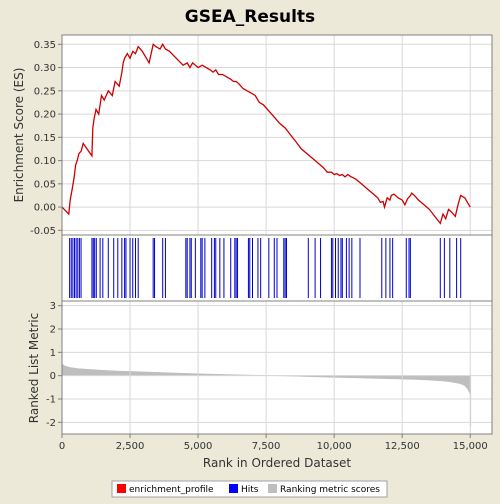 The height and width of the screenshot is (504, 500). What do you see at coordinates (53, 353) in the screenshot?
I see `metric-y-tick-label: 1` at bounding box center [53, 353].